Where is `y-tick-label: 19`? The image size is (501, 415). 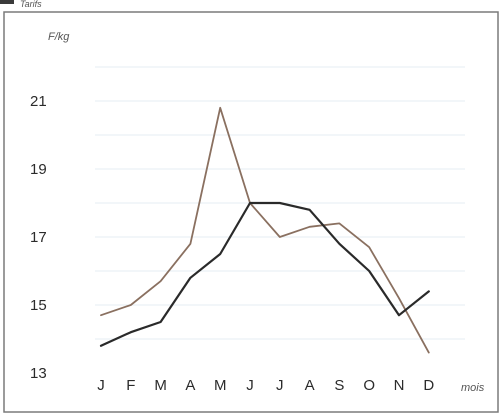 y-tick-label: 19 is located at coordinates (38, 169).